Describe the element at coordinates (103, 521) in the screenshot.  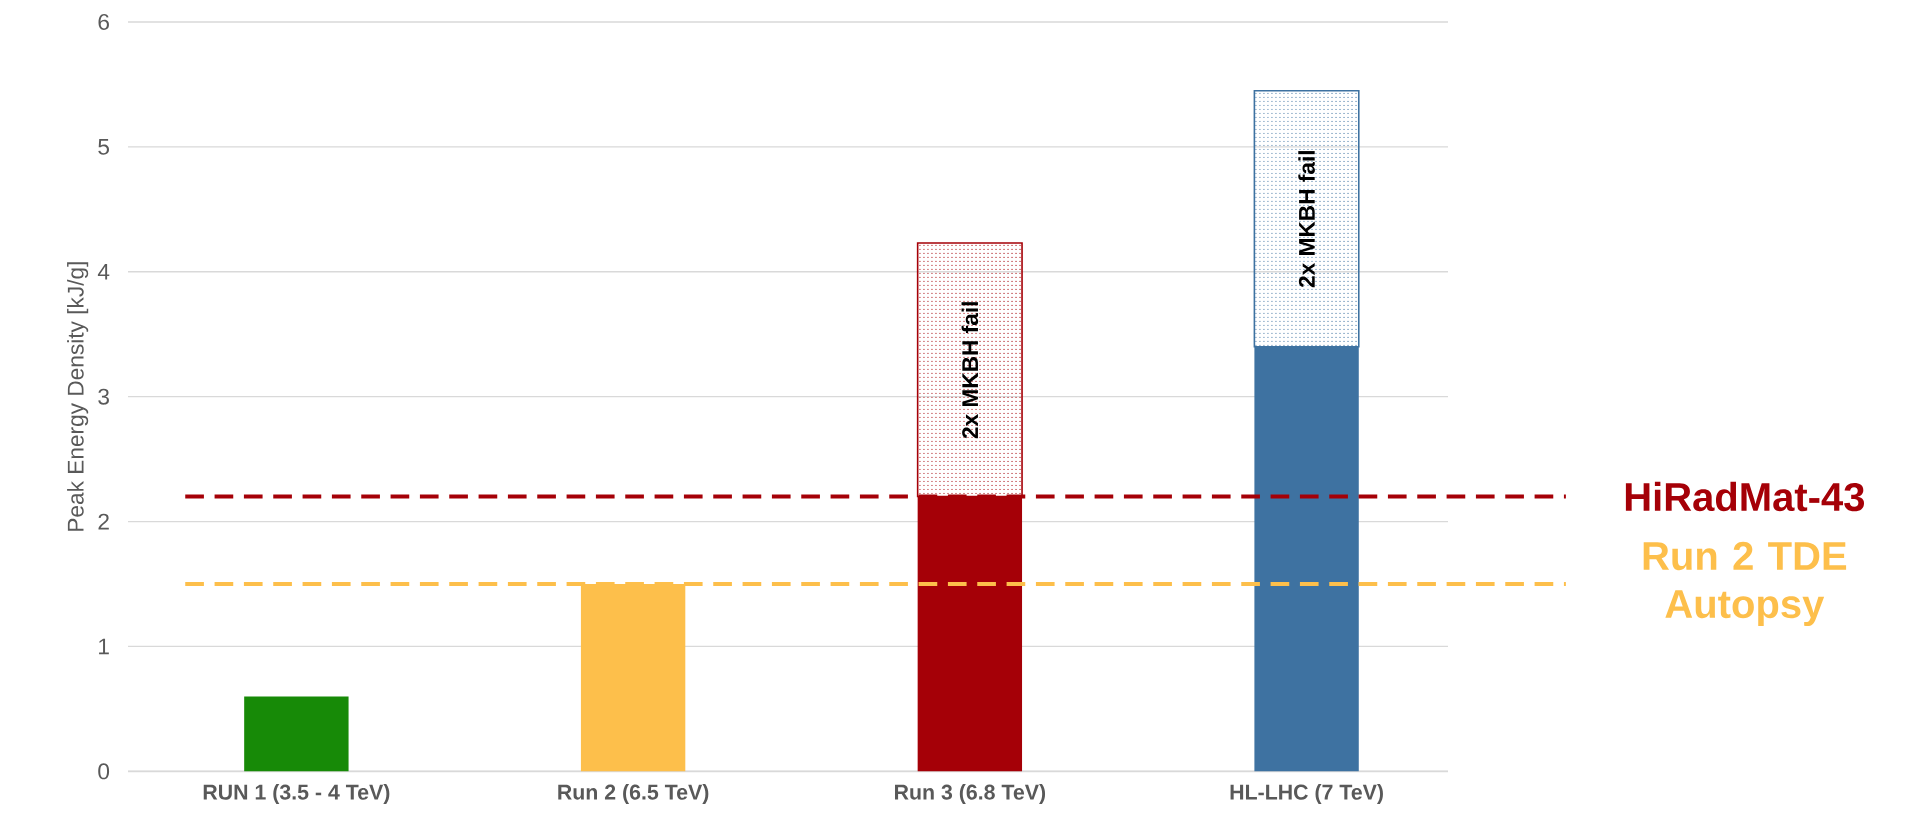
I see `y-tick-label: 2` at that location.